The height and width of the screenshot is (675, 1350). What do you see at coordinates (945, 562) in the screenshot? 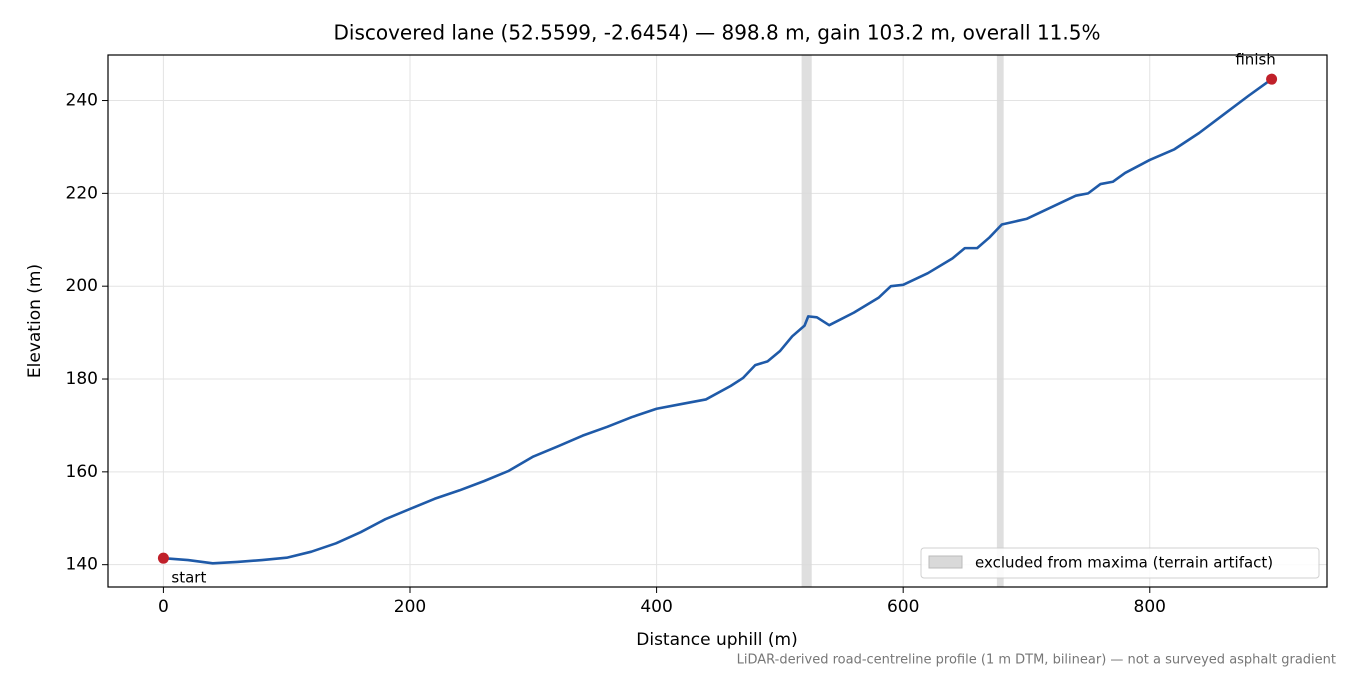
I see `legend-swatch` at bounding box center [945, 562].